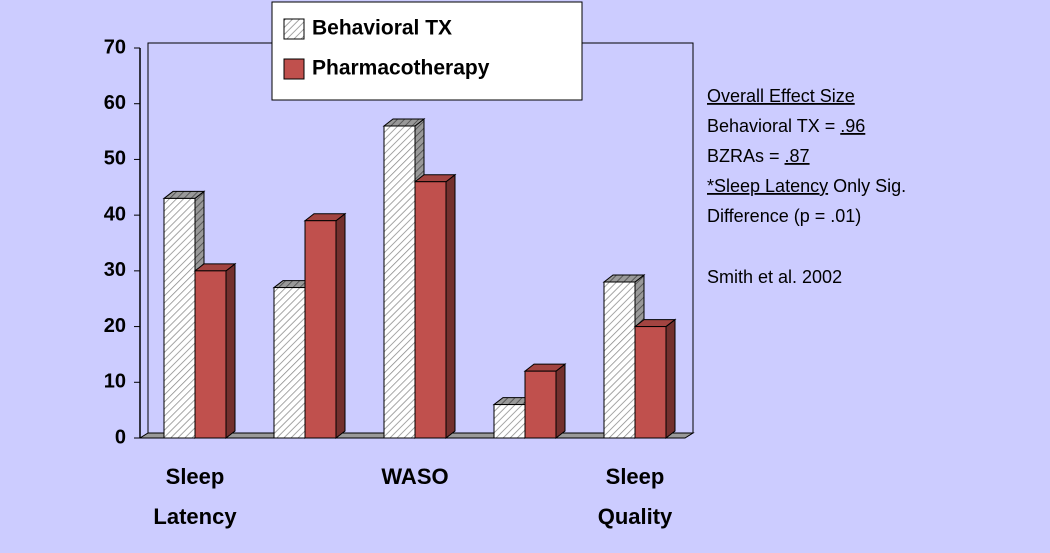  What do you see at coordinates (774, 277) in the screenshot?
I see `citation: Smith et al. 2002` at bounding box center [774, 277].